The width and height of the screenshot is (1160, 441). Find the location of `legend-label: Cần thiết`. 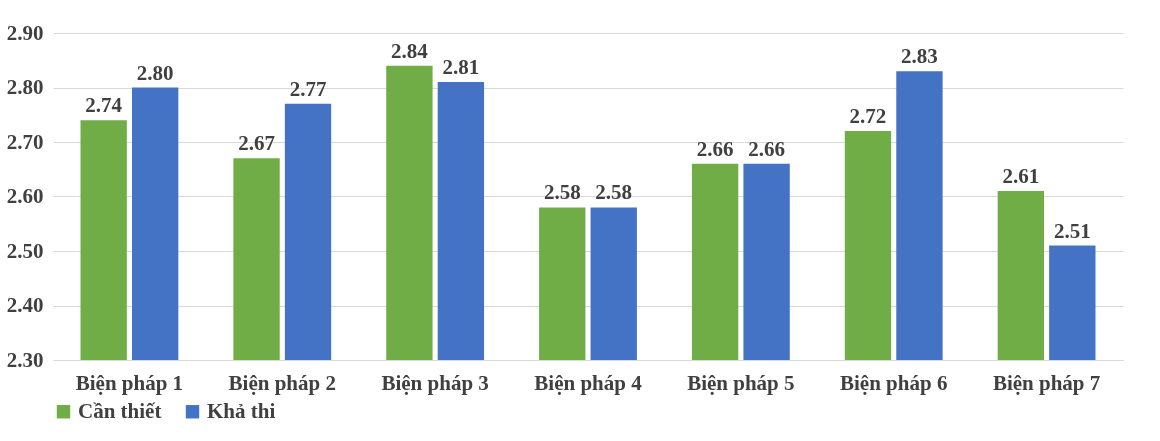

legend-label: Cần thiết is located at coordinates (120, 410).